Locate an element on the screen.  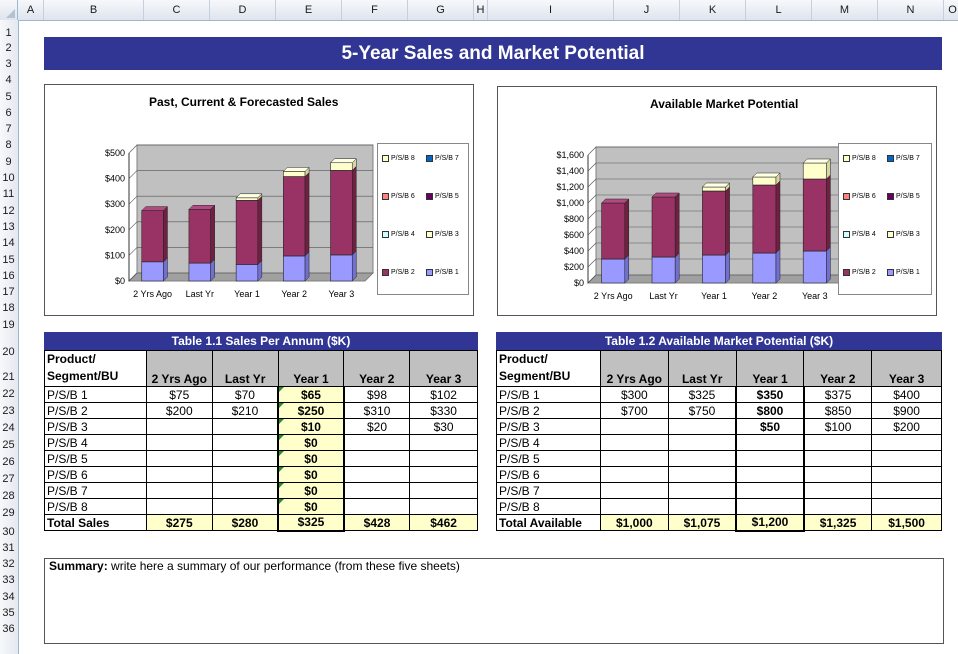
row-header-4: 4 is located at coordinates (8, 80).